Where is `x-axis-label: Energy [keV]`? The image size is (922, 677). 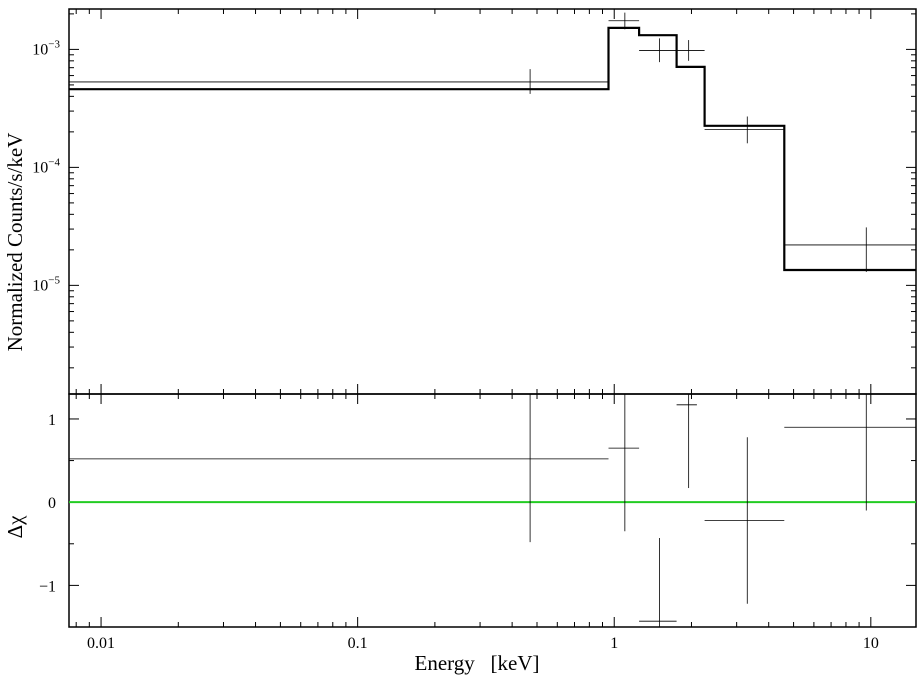 x-axis-label: Energy [keV] is located at coordinates (477, 663).